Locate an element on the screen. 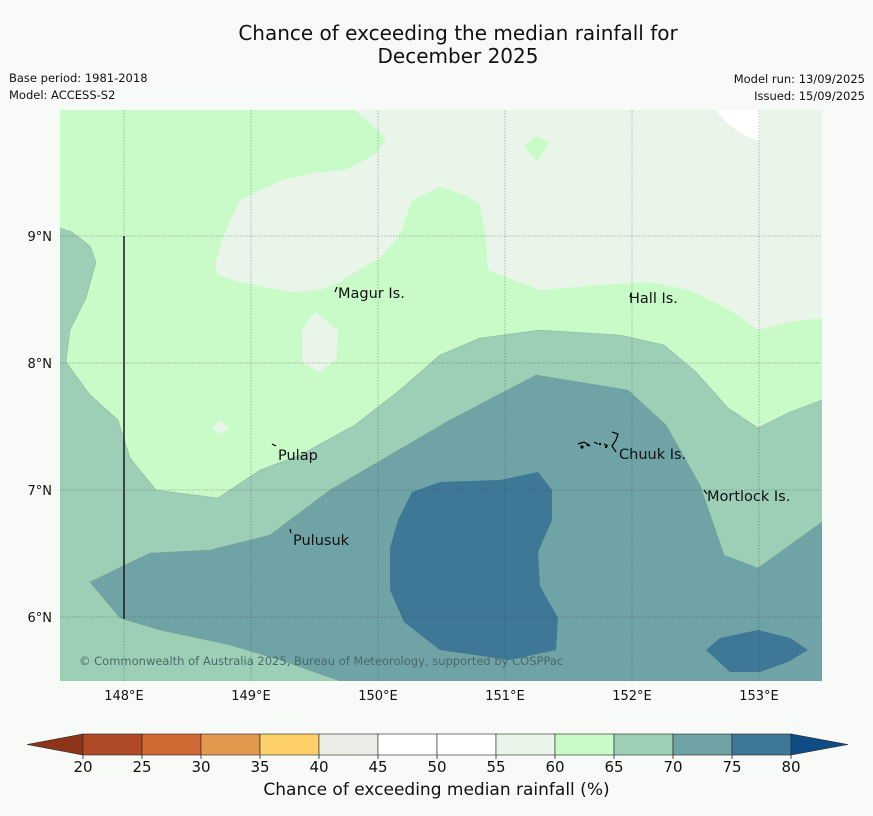  label-pulusuk: Pulusuk is located at coordinates (321, 541).